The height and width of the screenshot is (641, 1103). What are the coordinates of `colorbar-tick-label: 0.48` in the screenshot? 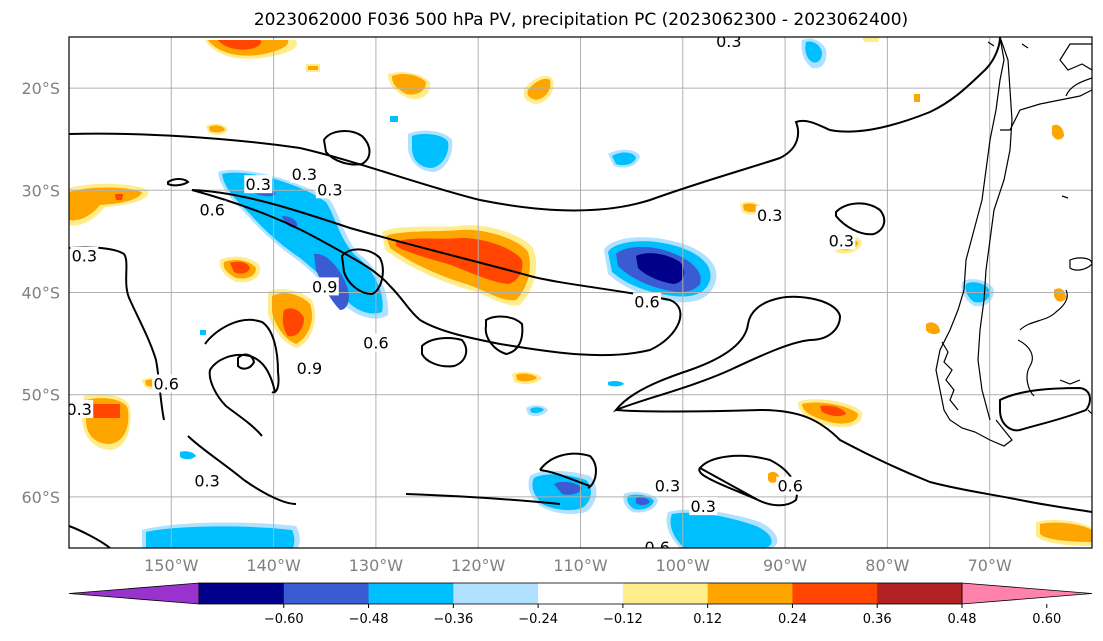 It's located at (962, 619).